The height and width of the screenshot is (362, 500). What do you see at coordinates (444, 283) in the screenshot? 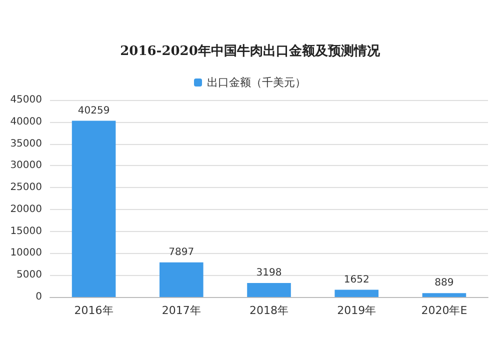
I see `data-label: 889` at bounding box center [444, 283].